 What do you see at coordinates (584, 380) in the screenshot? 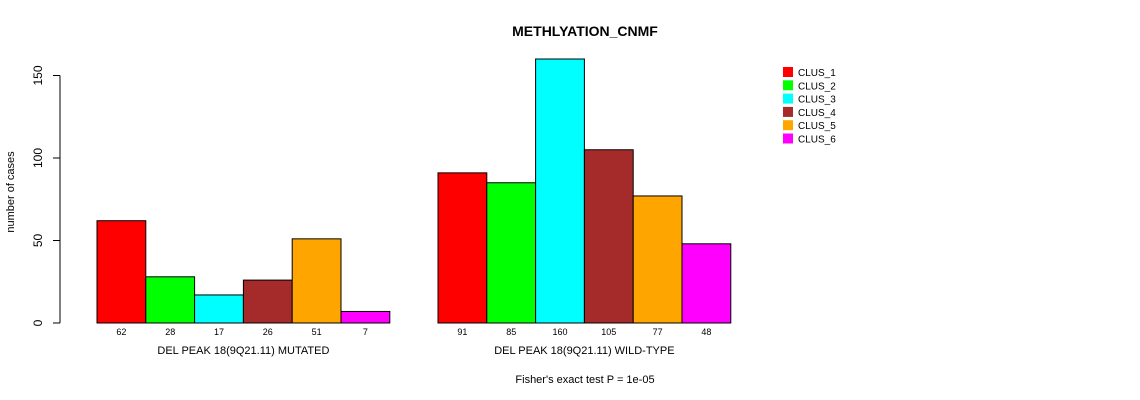
I see `fisher-test-footer: Fisher's exact test P = 1e-05` at bounding box center [584, 380].